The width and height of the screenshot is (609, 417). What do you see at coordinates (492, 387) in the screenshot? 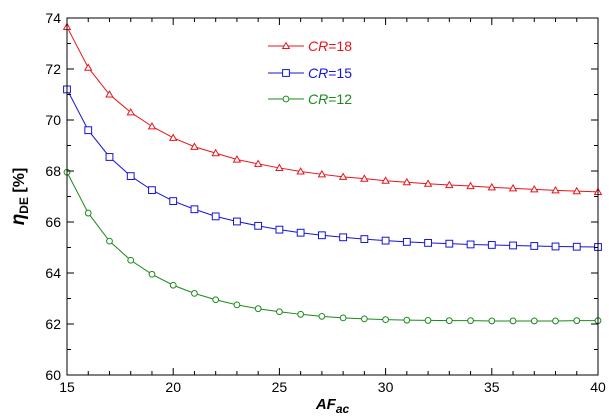
I see `x-tick-label: 35` at bounding box center [492, 387].